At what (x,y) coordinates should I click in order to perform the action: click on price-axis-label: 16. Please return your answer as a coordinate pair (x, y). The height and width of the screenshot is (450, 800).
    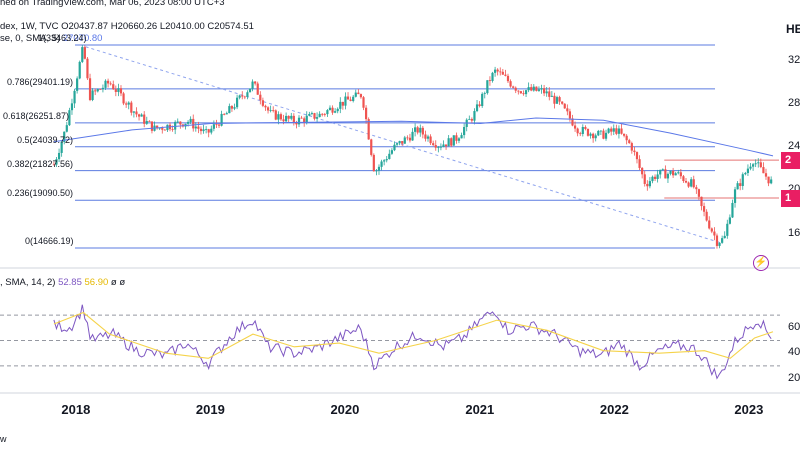
    Looking at the image, I should click on (794, 232).